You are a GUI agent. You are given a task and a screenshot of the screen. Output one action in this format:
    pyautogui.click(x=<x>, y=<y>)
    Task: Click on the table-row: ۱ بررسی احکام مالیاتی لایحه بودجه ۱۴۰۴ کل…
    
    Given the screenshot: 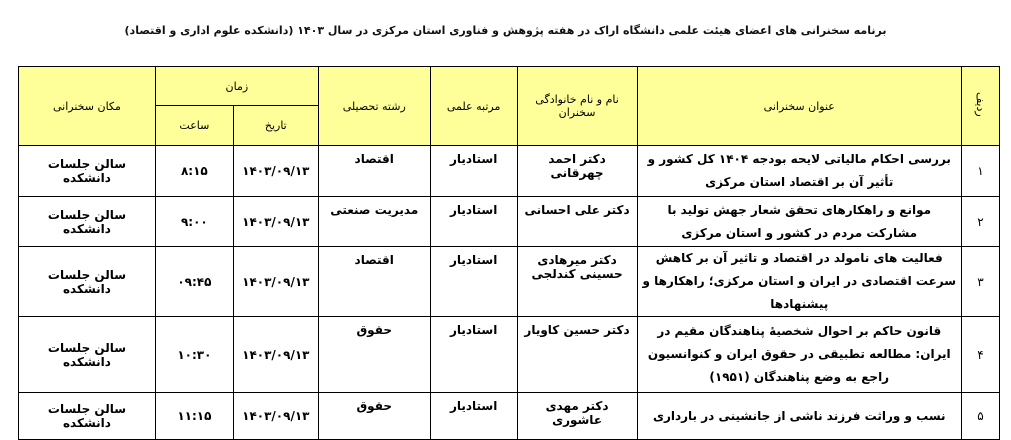 What is the action you would take?
    pyautogui.click(x=509, y=171)
    